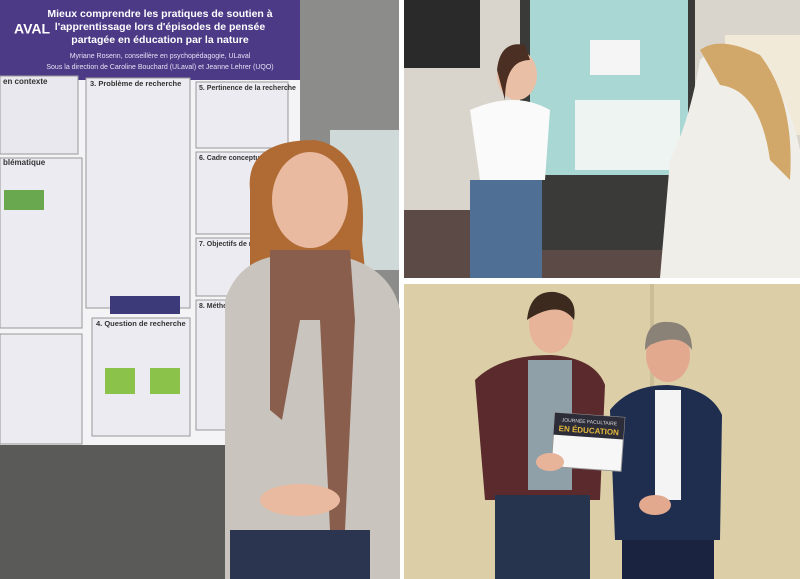 This screenshot has width=800, height=579. Describe the element at coordinates (588, 442) in the screenshot. I see `certificate: JOURNÉE FACULTAIRE EN ÉDUCATION` at that location.